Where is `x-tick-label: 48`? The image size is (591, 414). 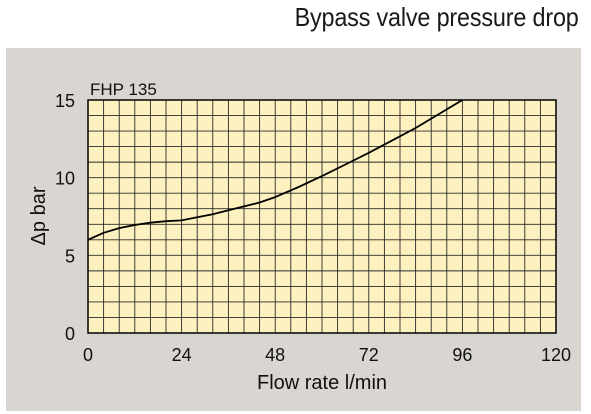 x-tick-label: 48 is located at coordinates (275, 355).